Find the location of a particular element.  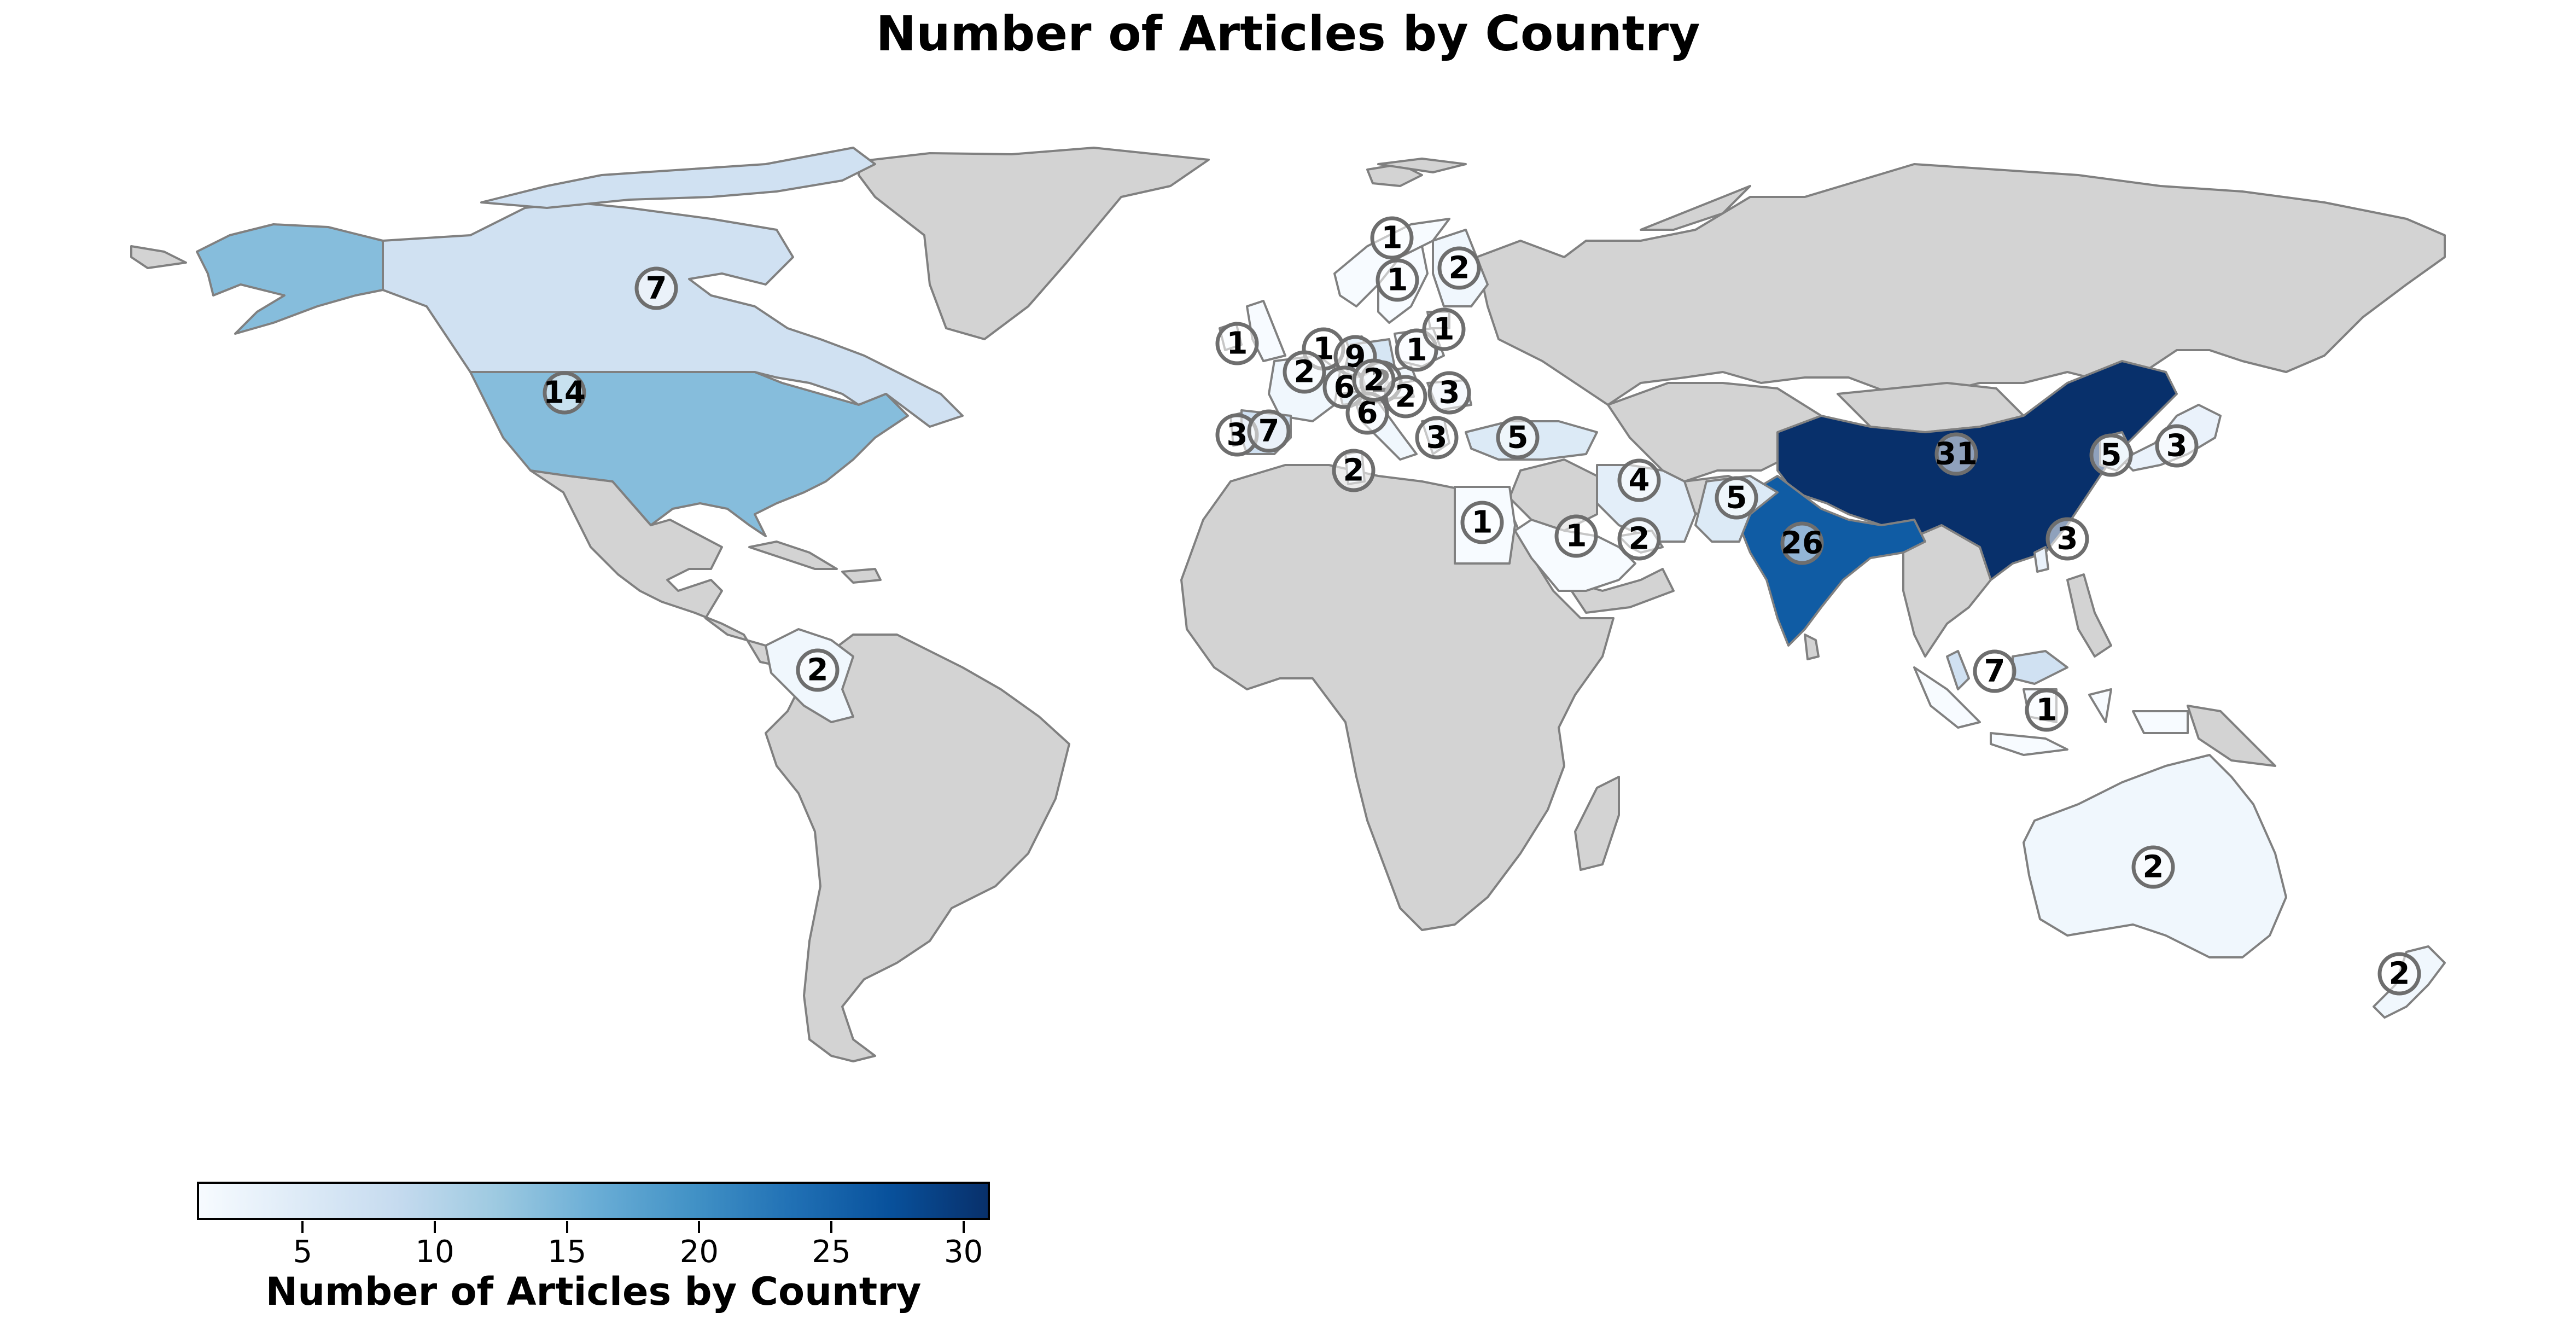

badge-taiwan: 3 is located at coordinates (2067, 539).